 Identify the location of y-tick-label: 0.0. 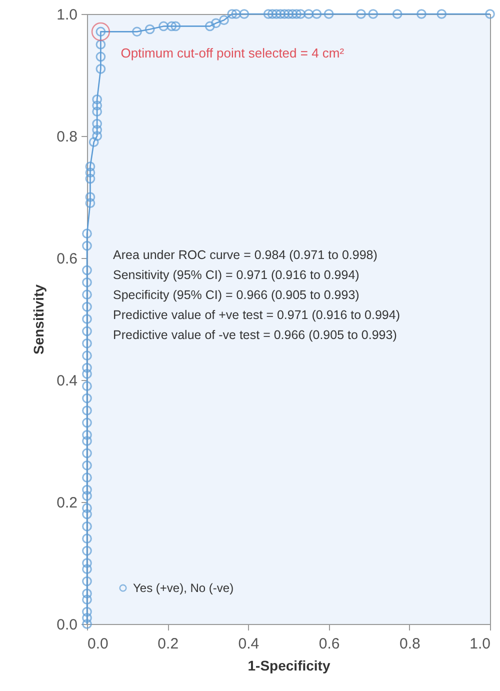
(67, 625).